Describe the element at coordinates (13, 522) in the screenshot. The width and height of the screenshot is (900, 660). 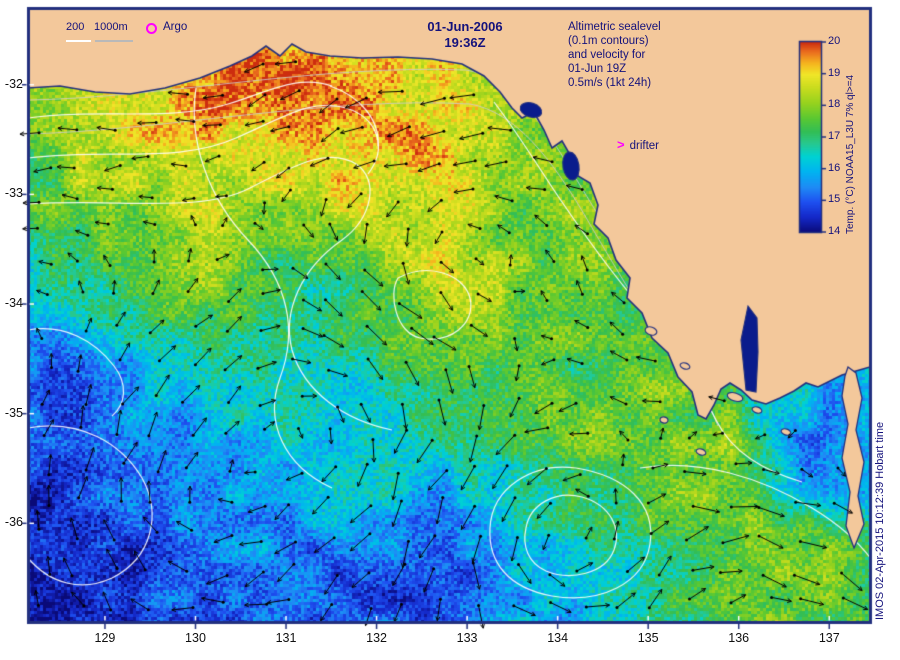
I see `y-axis-tick-label: -36` at that location.